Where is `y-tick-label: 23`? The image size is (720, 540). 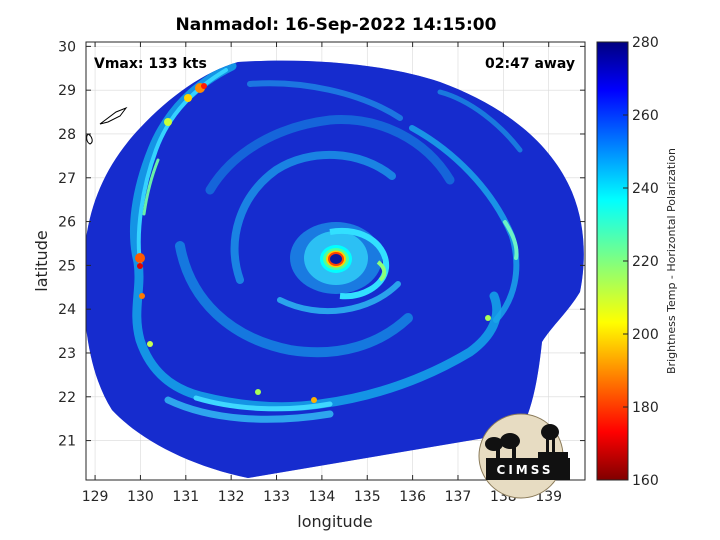
y-tick-label: 23 is located at coordinates (67, 354).